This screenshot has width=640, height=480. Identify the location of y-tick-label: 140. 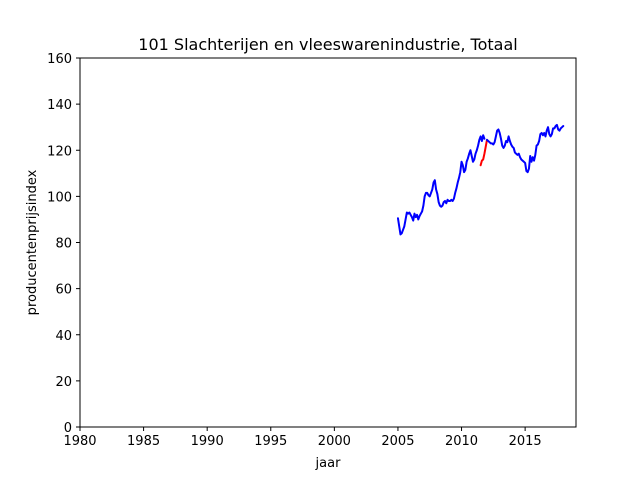
(59, 105).